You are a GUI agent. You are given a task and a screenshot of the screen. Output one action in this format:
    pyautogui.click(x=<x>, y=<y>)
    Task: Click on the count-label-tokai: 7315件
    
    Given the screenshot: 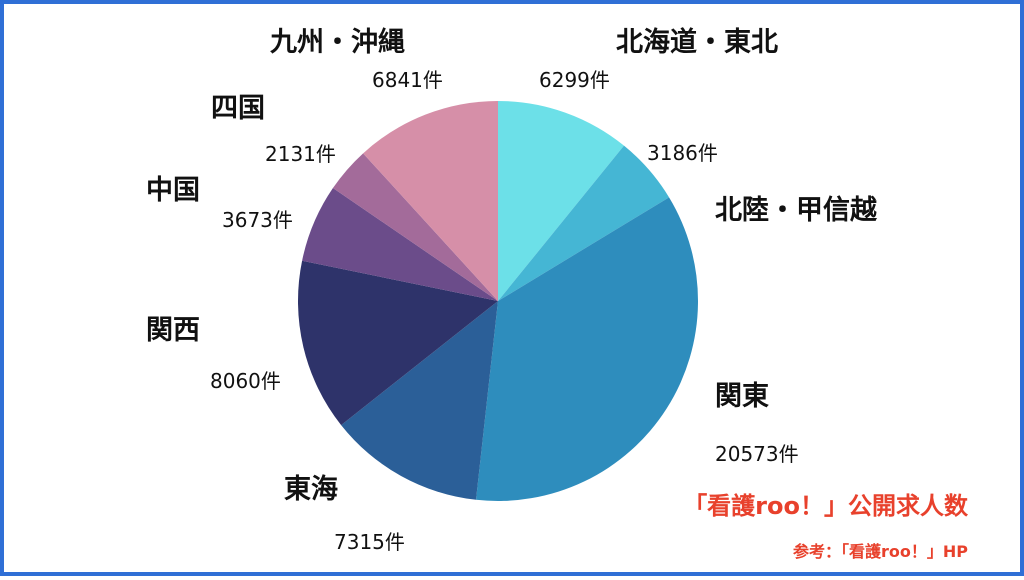 What is the action you would take?
    pyautogui.click(x=369, y=542)
    